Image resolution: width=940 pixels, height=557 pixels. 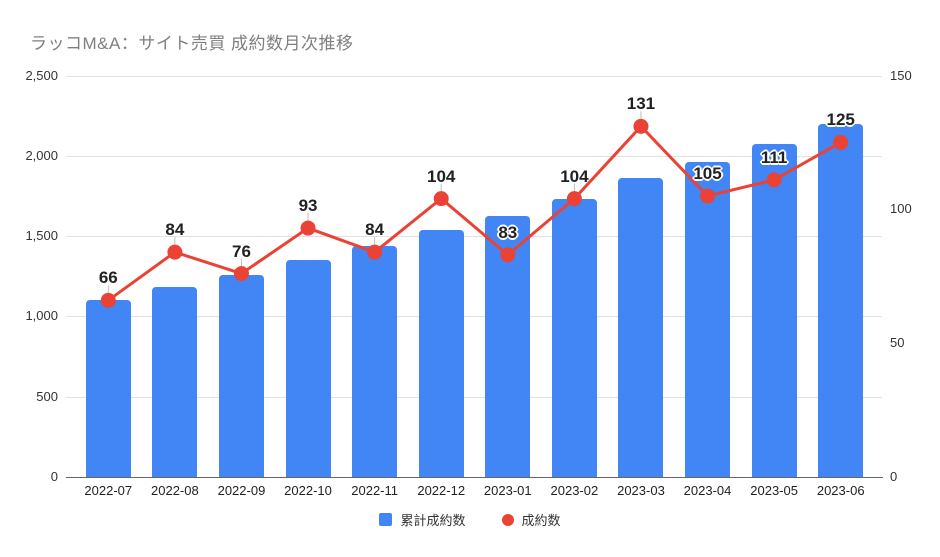 What do you see at coordinates (840, 490) in the screenshot?
I see `x-axis-tick-label: 2023-06` at bounding box center [840, 490].